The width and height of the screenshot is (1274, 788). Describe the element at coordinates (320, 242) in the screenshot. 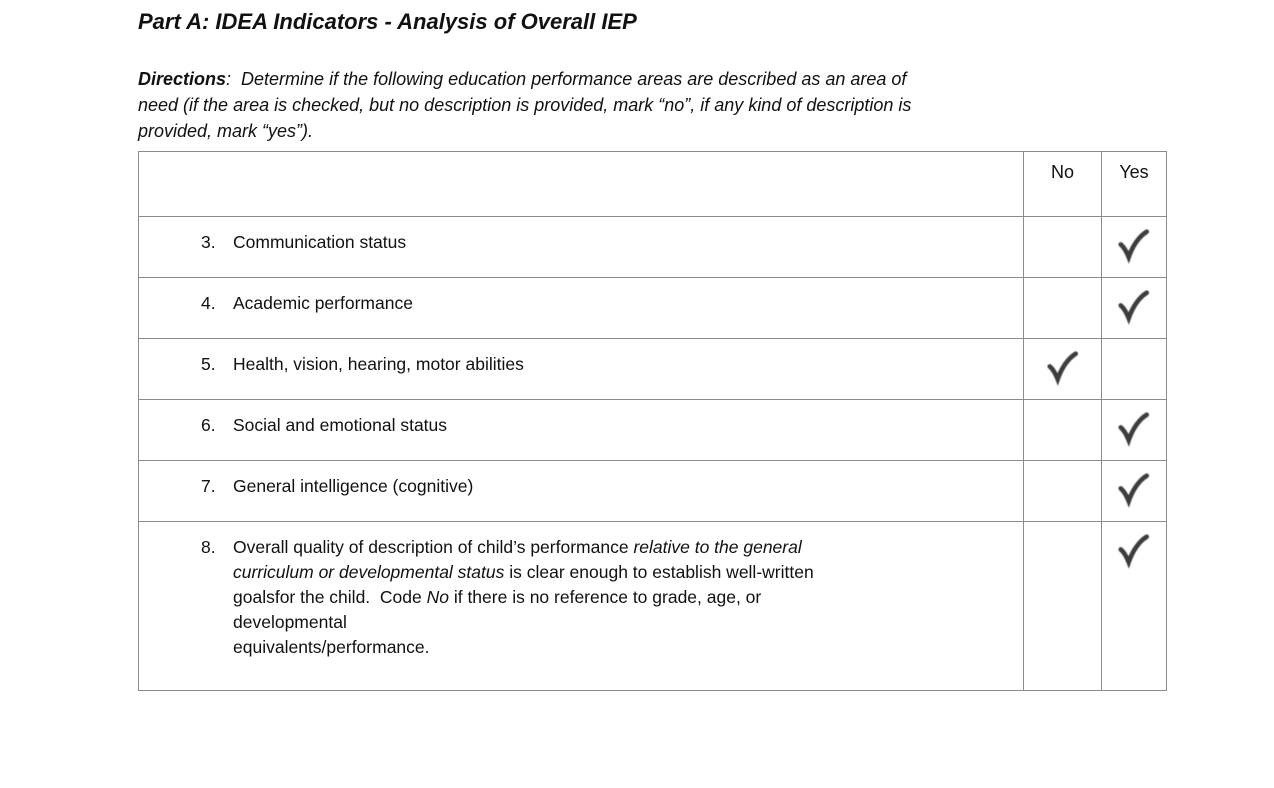

I see `row-description: Communication status` at that location.